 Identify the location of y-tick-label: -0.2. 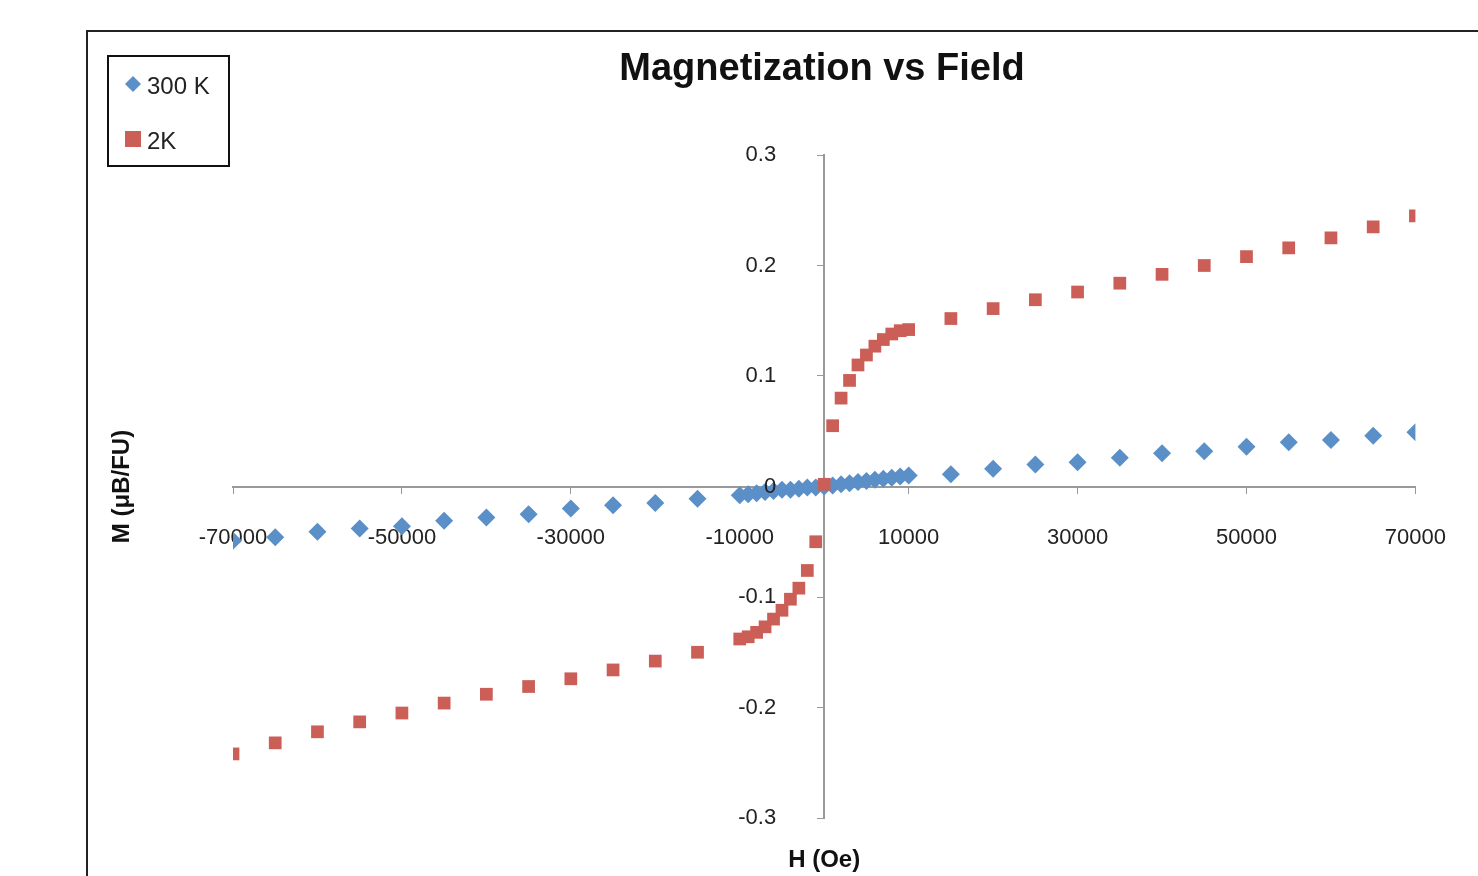
(757, 706).